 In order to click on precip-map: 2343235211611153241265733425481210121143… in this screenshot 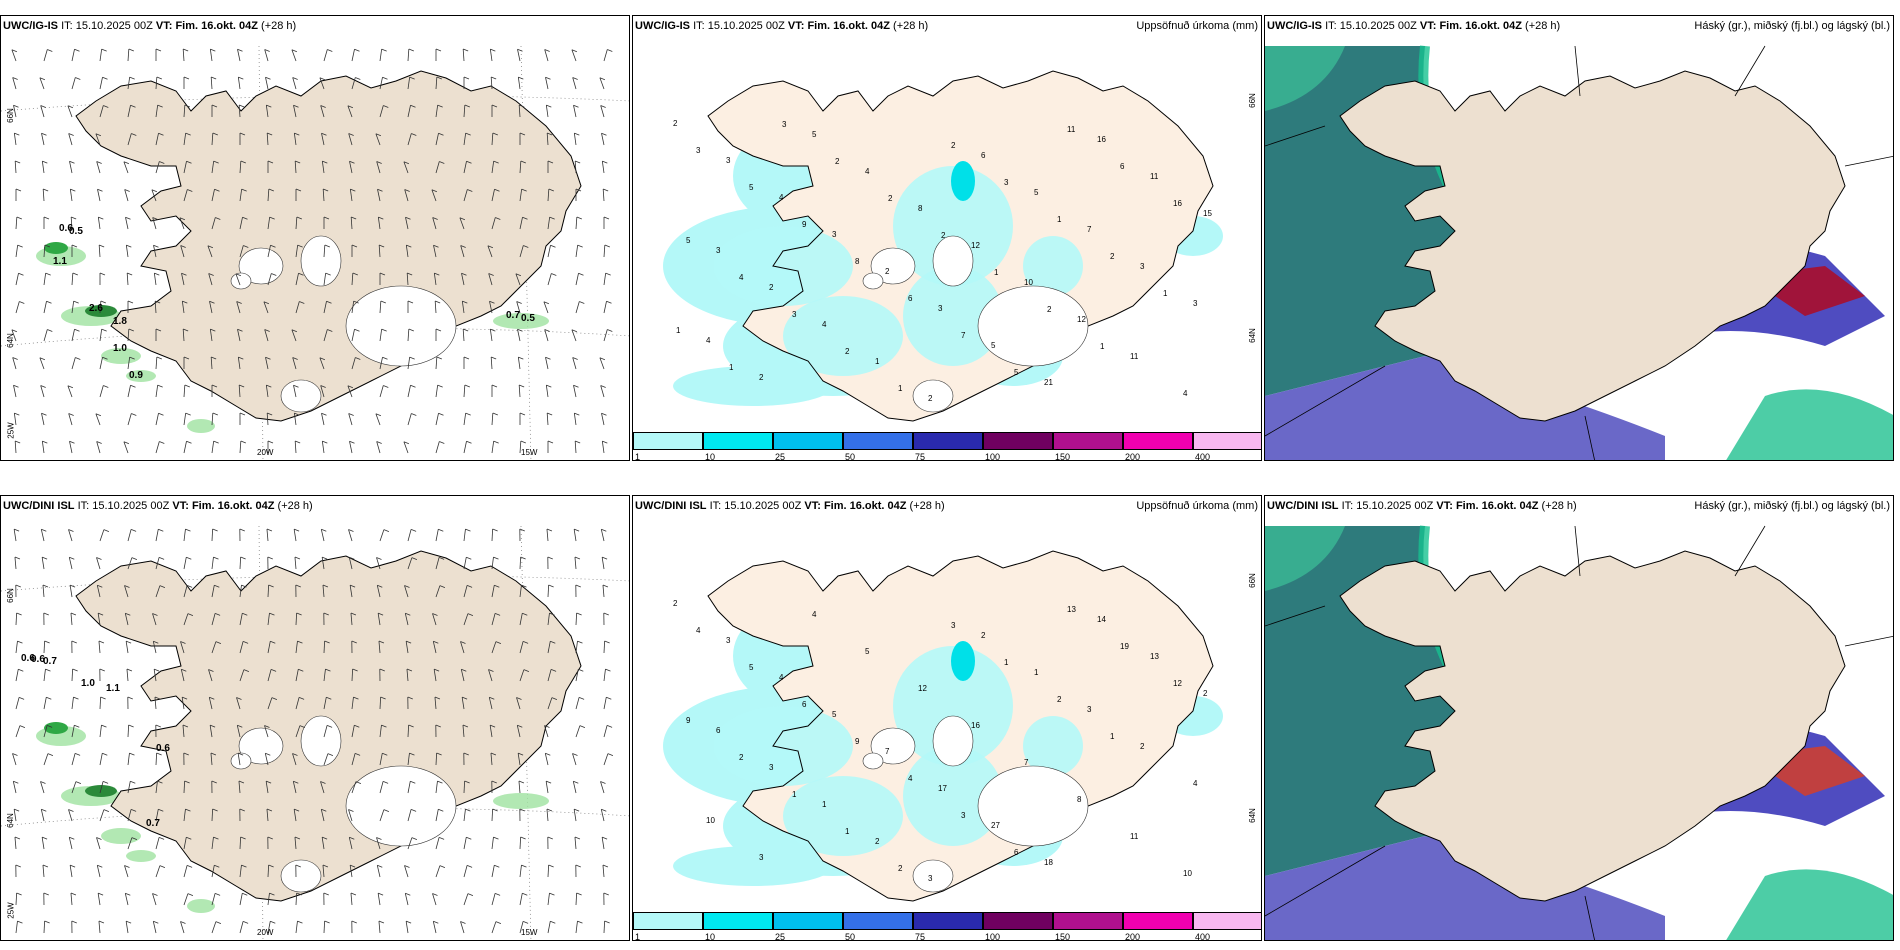, I will do `click(943, 246)`.